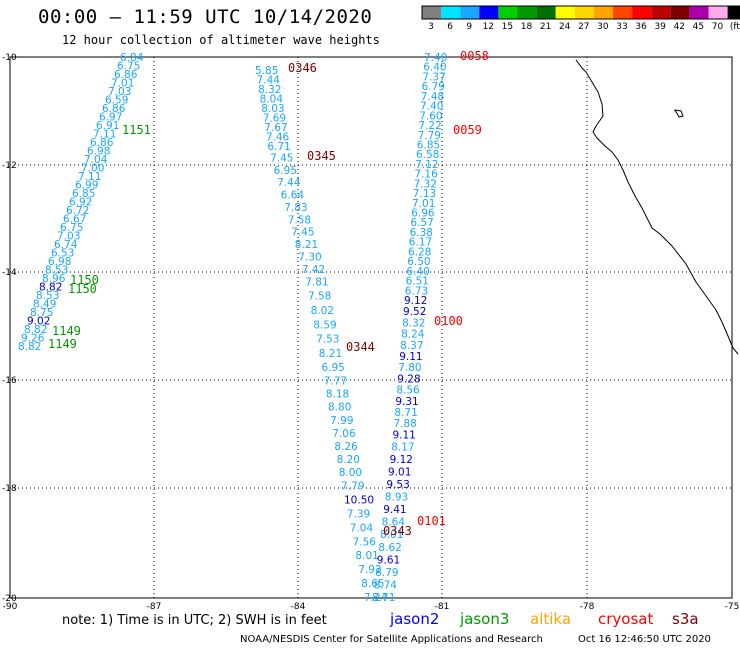 The height and width of the screenshot is (650, 740). What do you see at coordinates (136, 130) in the screenshot?
I see `time-label: 1151` at bounding box center [136, 130].